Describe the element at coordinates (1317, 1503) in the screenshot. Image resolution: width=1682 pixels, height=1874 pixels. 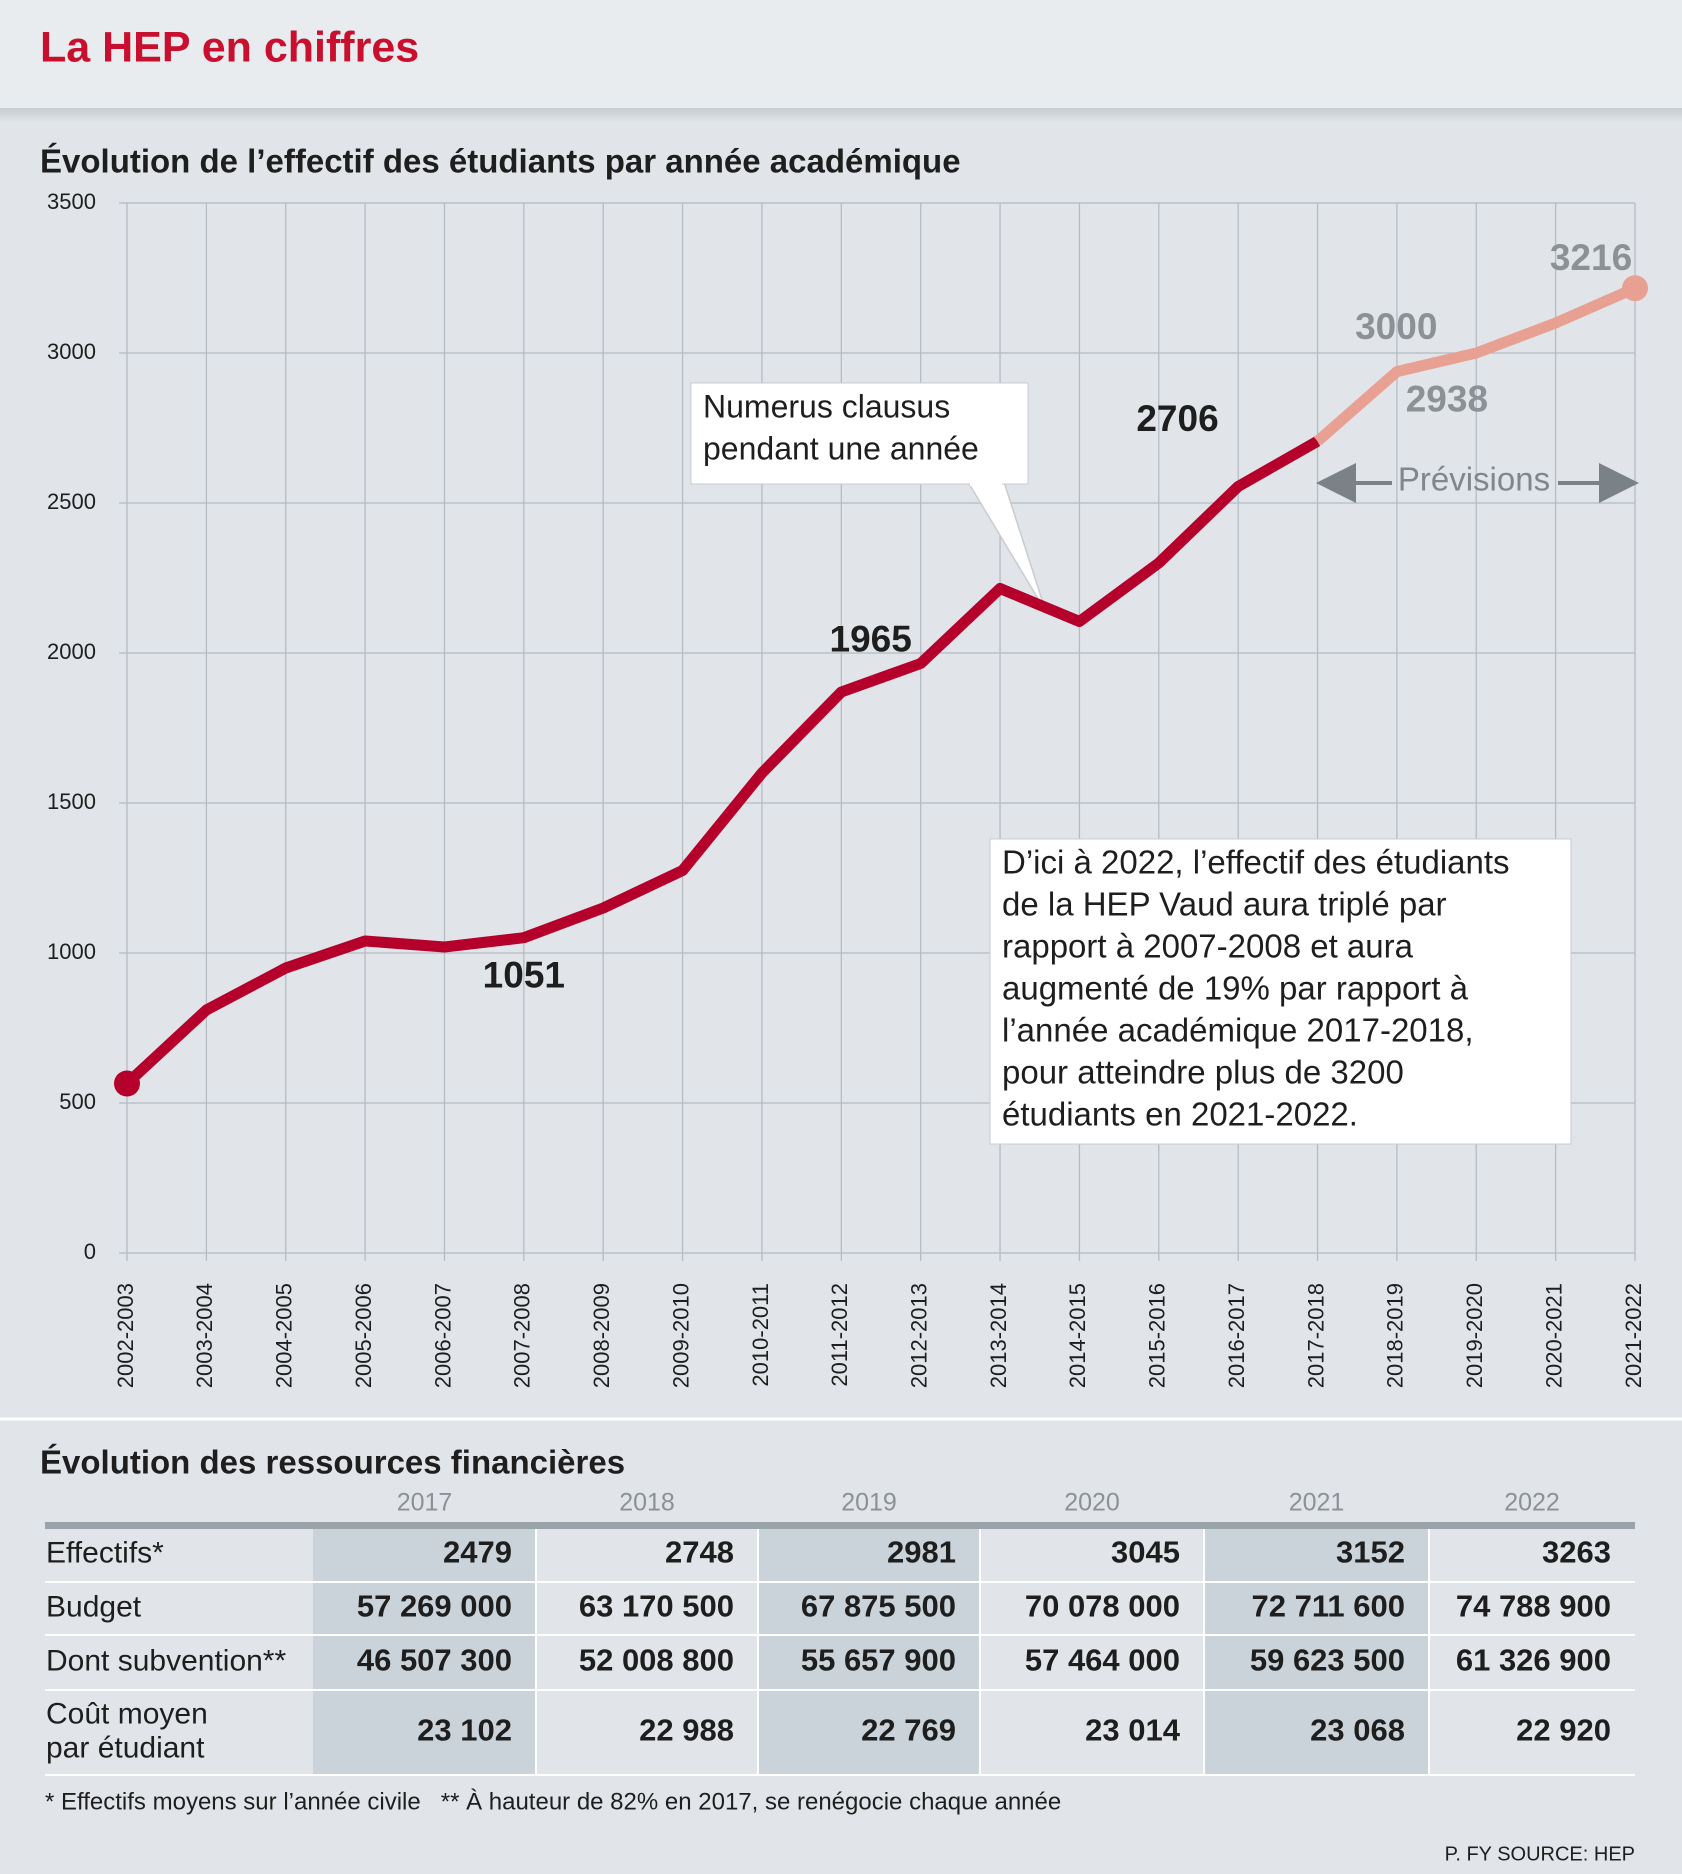
I see `column-header: 2021` at that location.